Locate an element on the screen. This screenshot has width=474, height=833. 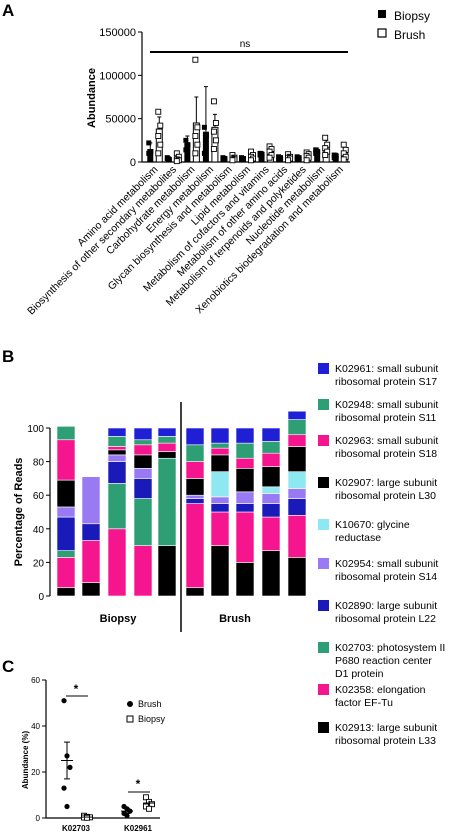
chart-a-ytick-label: 0 is located at coordinates (133, 163).